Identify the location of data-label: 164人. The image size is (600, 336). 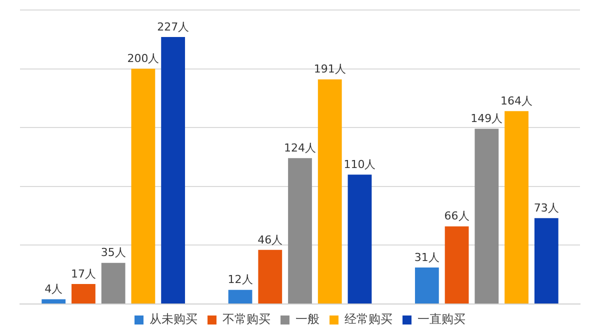
(516, 101).